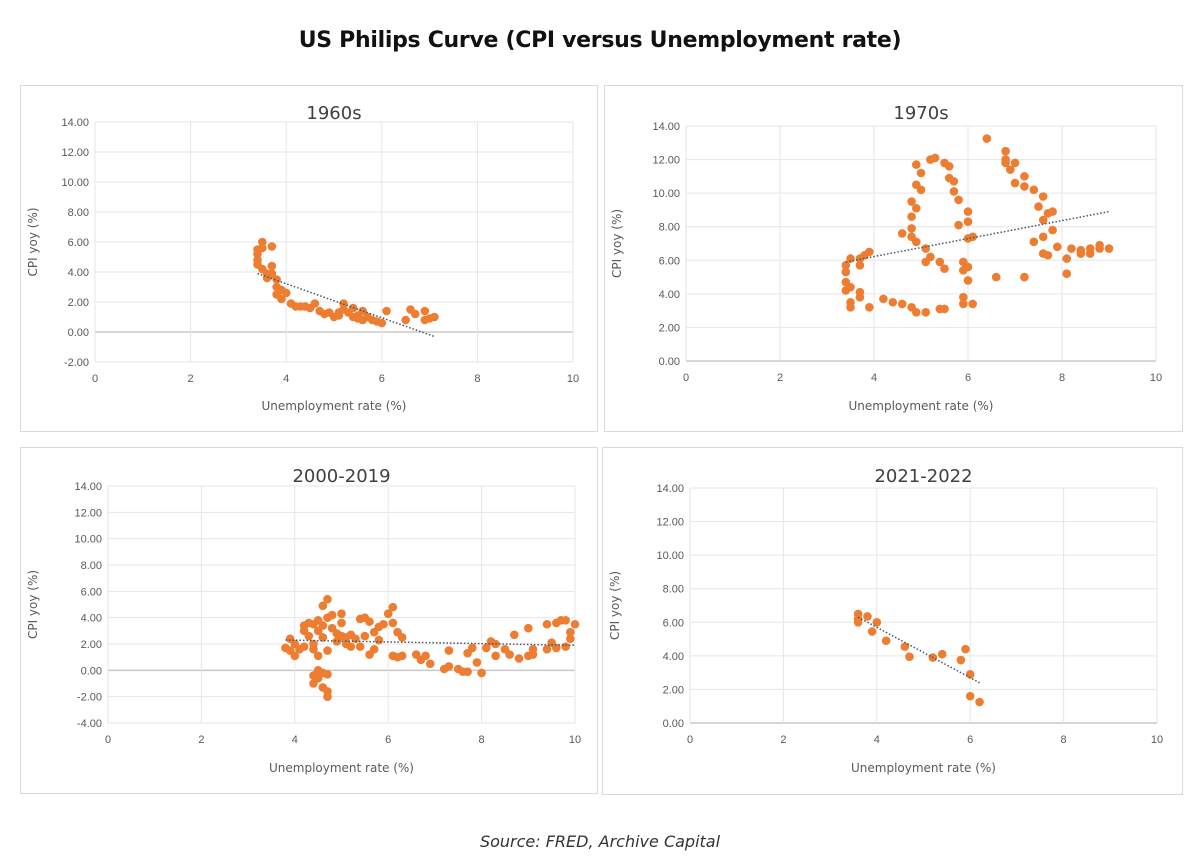 This screenshot has width=1200, height=867. What do you see at coordinates (430, 643) in the screenshot?
I see `trendline` at bounding box center [430, 643].